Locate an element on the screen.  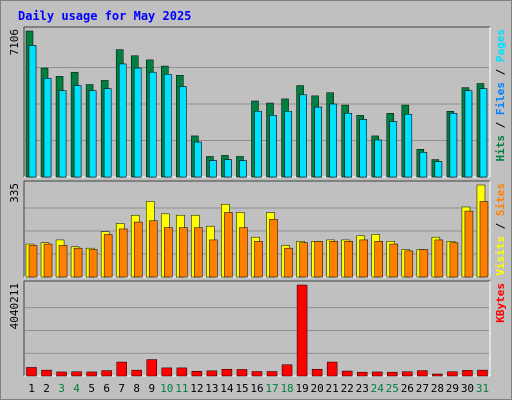
x-tick-label: 30 is located at coordinates (467, 388).